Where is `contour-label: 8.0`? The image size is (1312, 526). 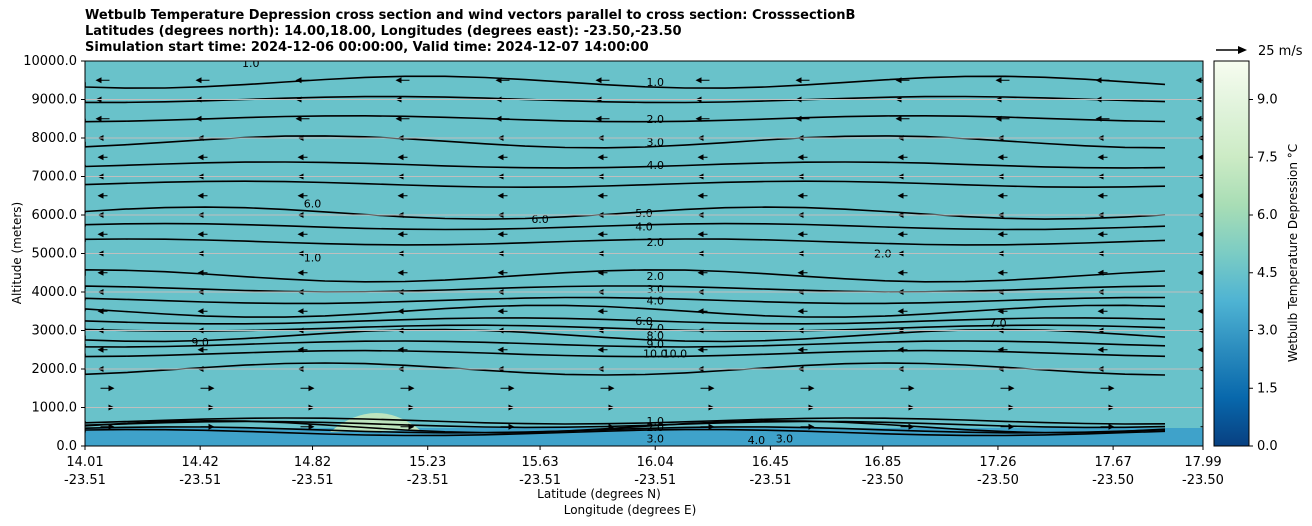
contour-label: 8.0 is located at coordinates (655, 336).